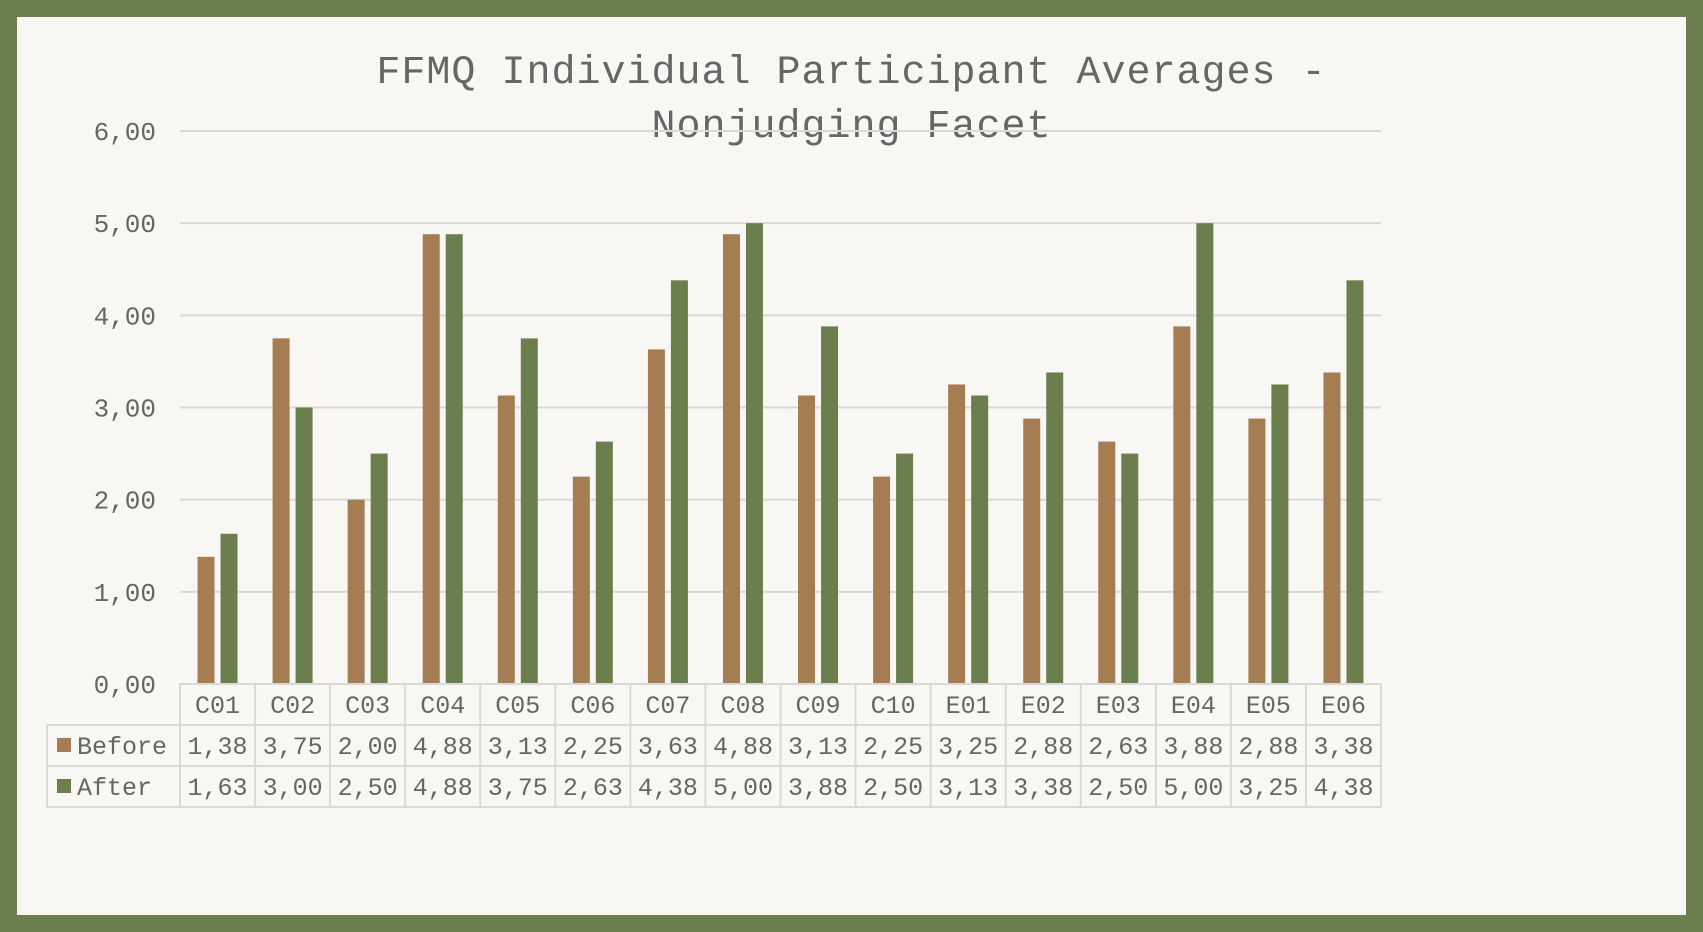  I want to click on x-tick-label: C07, so click(667, 706).